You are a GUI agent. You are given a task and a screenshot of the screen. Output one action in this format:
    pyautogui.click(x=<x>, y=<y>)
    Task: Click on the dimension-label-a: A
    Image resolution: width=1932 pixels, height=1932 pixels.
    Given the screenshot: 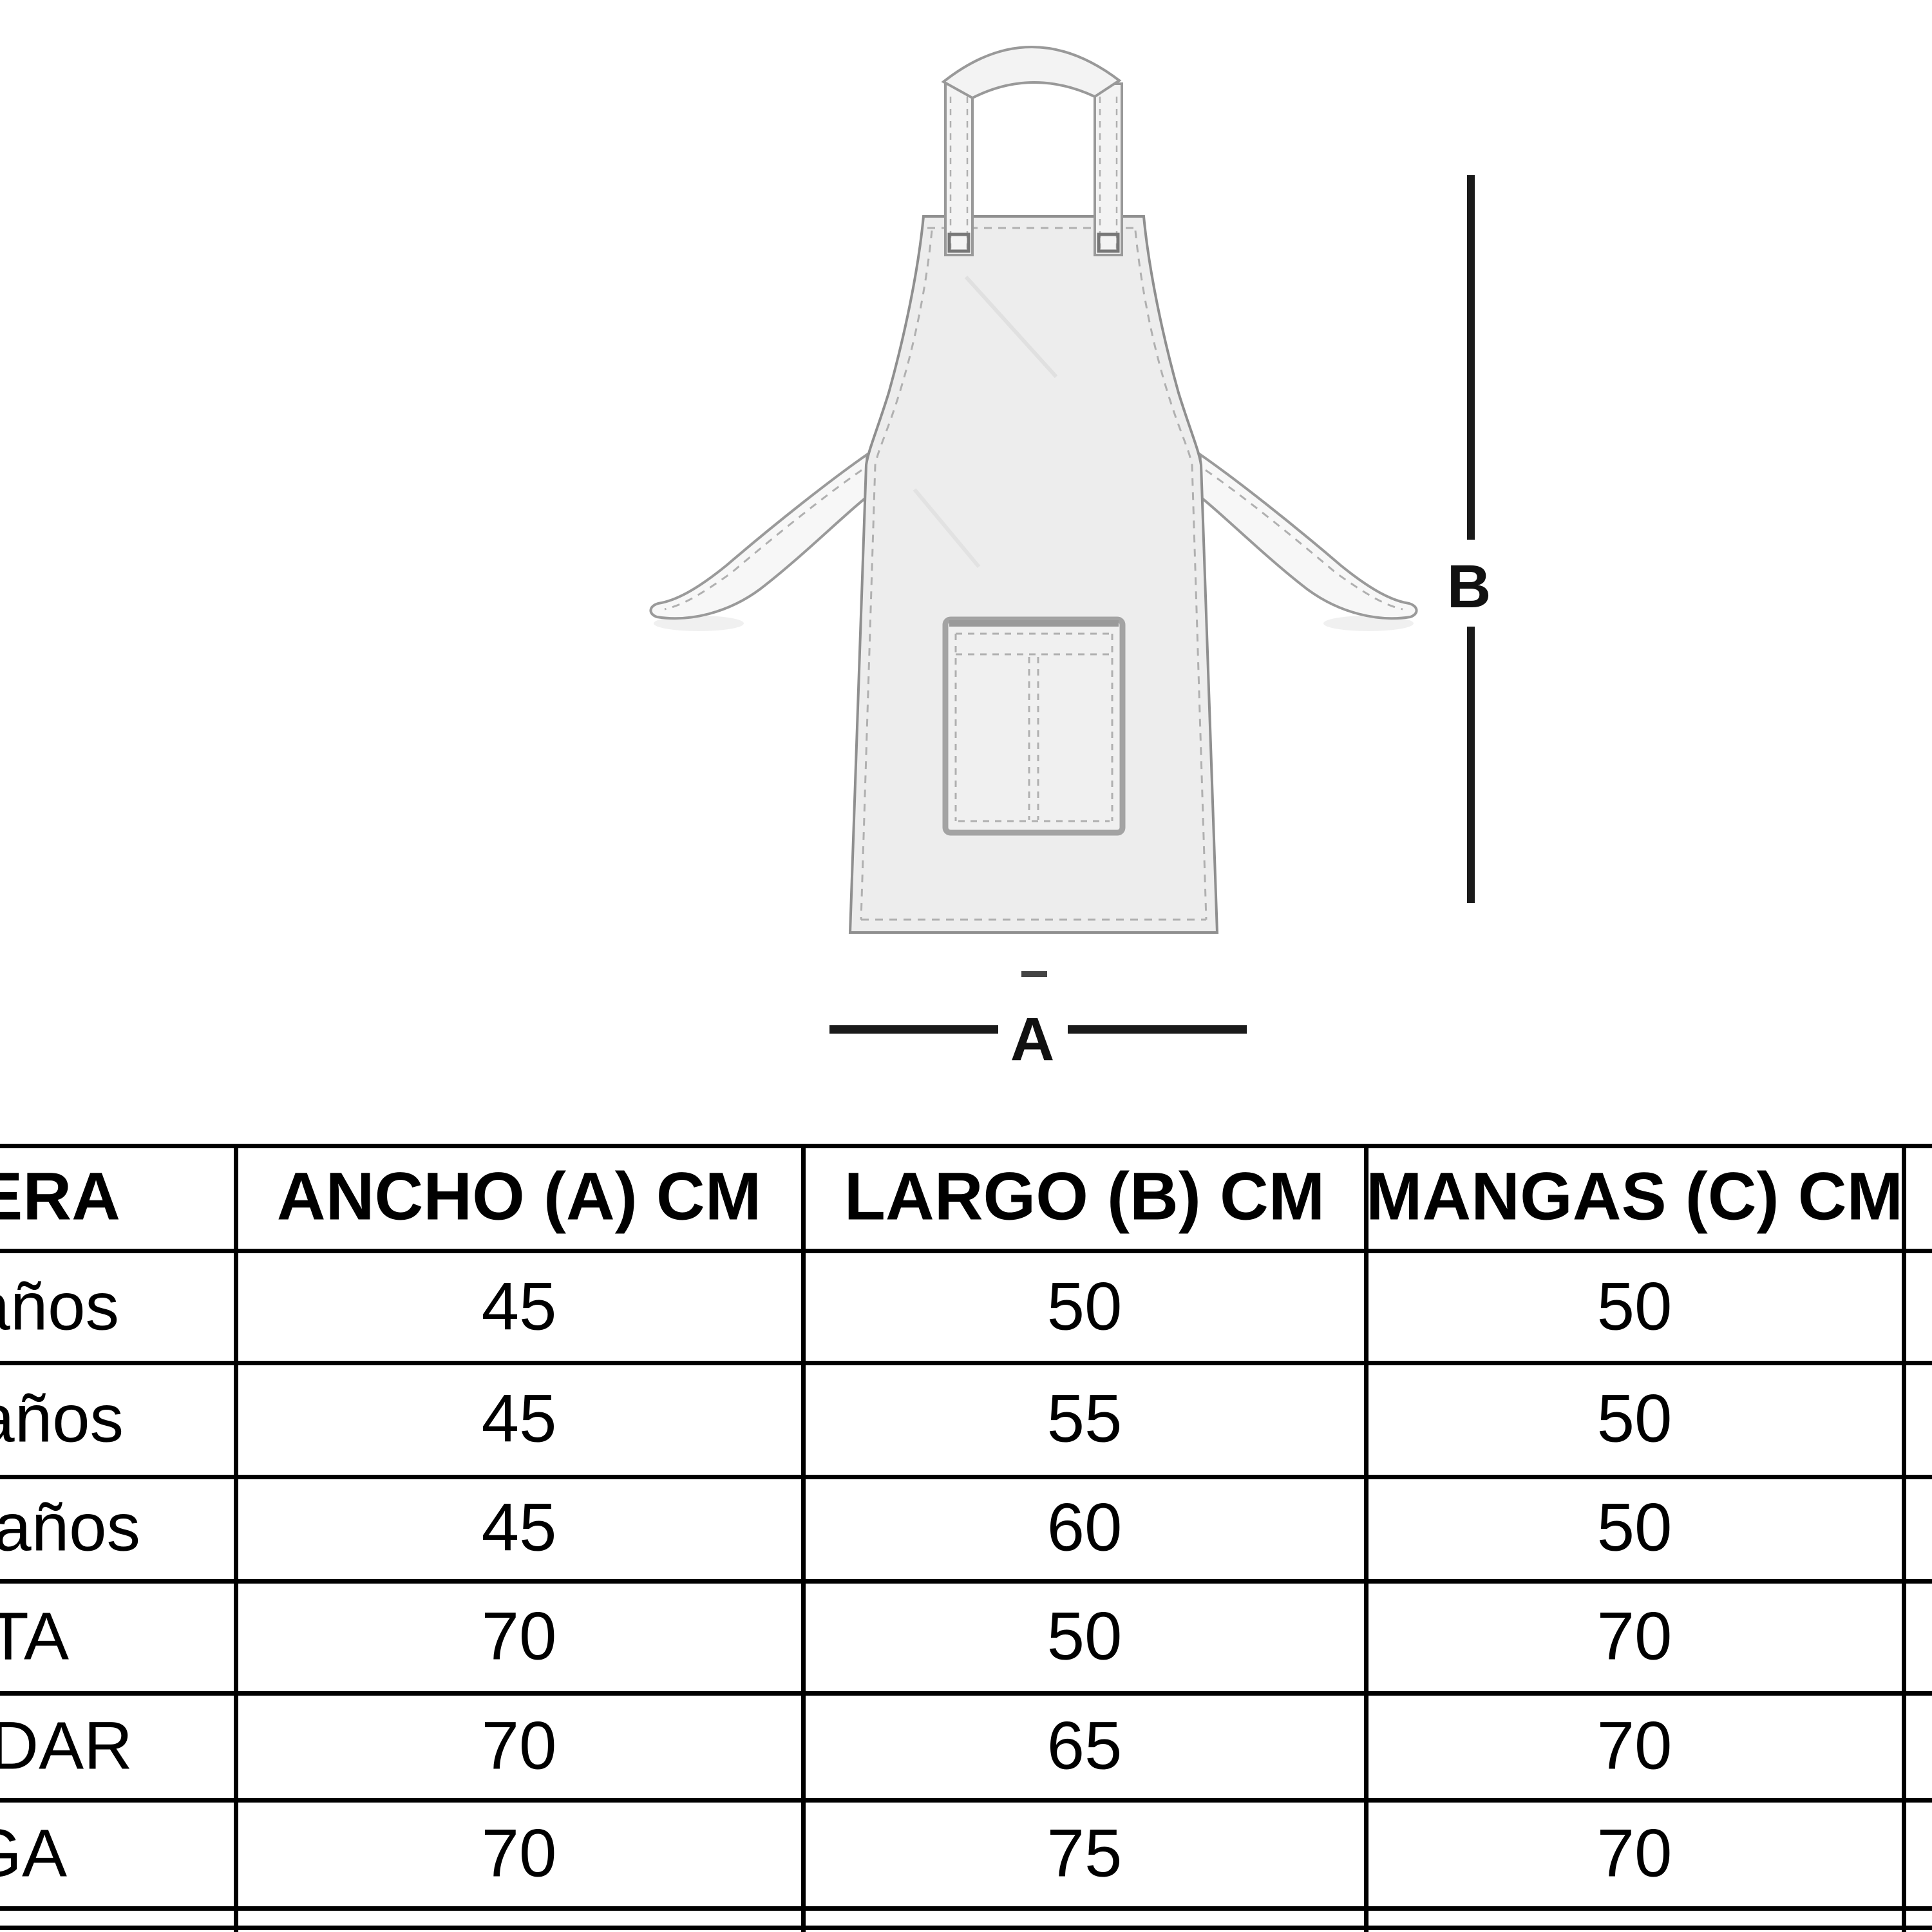 What is the action you would take?
    pyautogui.click(x=1032, y=1039)
    